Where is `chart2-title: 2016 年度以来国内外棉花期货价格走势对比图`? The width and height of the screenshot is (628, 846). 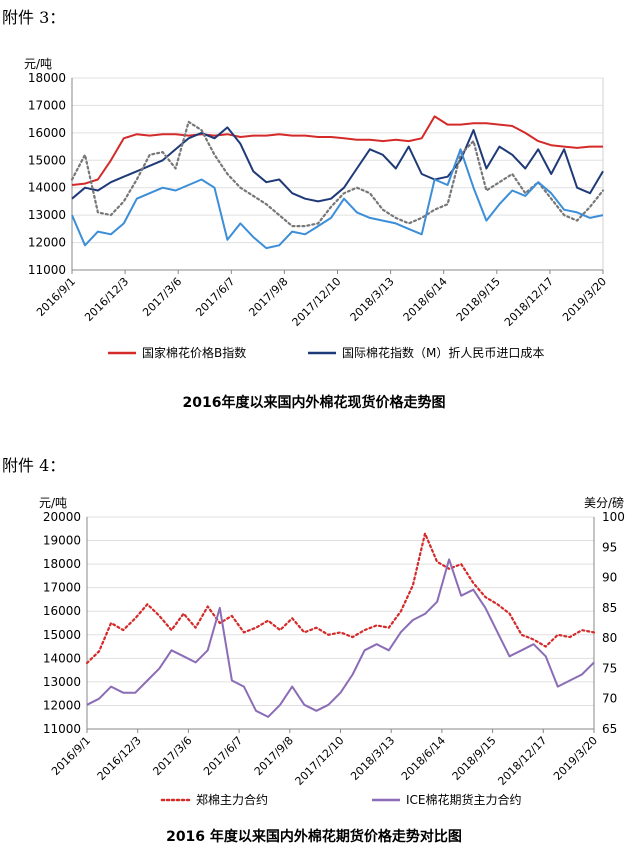
chart2-title: 2016 年度以来国内外棉花期货价格走势对比图 is located at coordinates (314, 837).